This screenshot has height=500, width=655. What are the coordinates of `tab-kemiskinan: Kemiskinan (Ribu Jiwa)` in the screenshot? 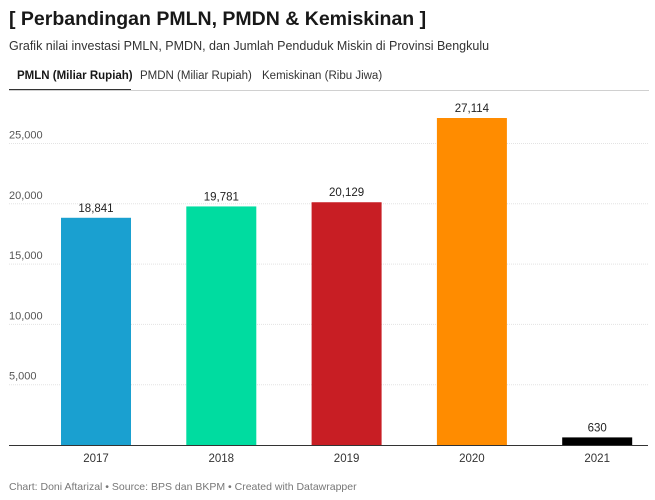 It's located at (322, 76).